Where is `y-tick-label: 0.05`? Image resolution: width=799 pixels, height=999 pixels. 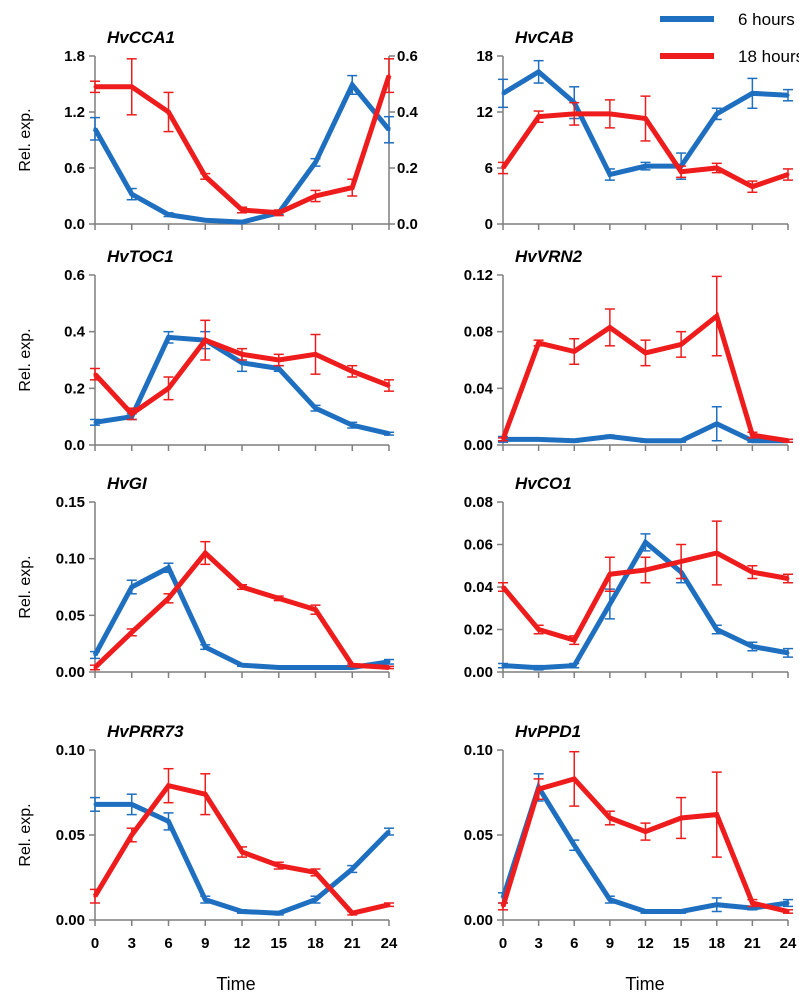
y-tick-label: 0.05 is located at coordinates (70, 615).